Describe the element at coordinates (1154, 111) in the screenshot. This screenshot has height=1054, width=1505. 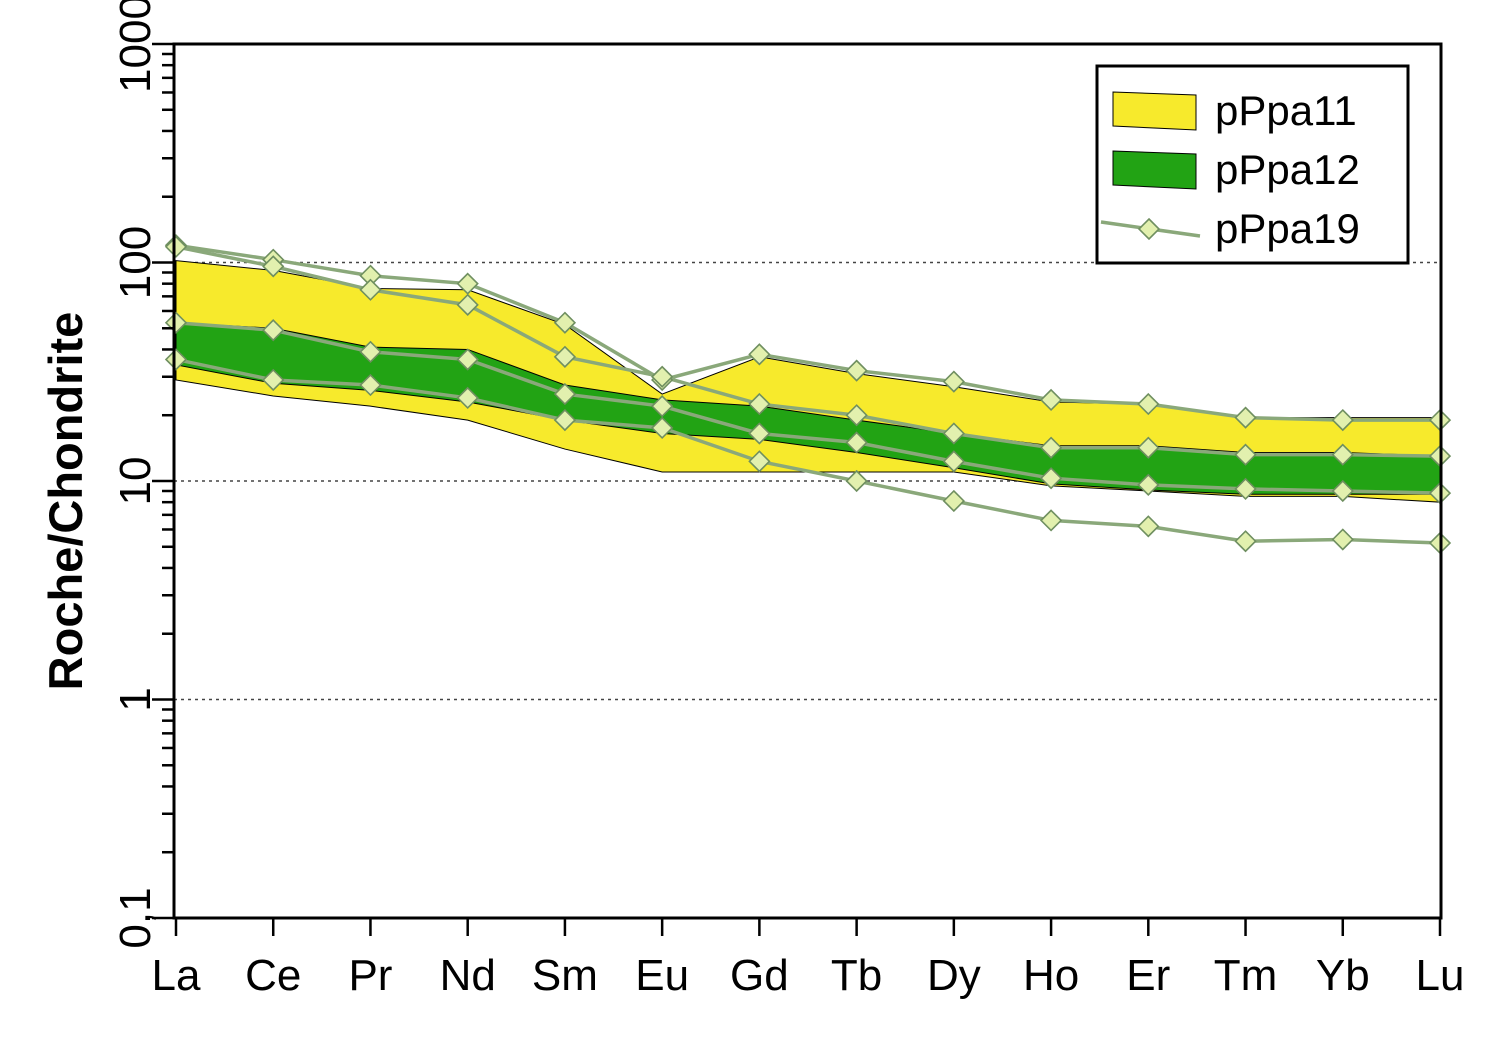
I see `legend-swatch-pPpa11` at that location.